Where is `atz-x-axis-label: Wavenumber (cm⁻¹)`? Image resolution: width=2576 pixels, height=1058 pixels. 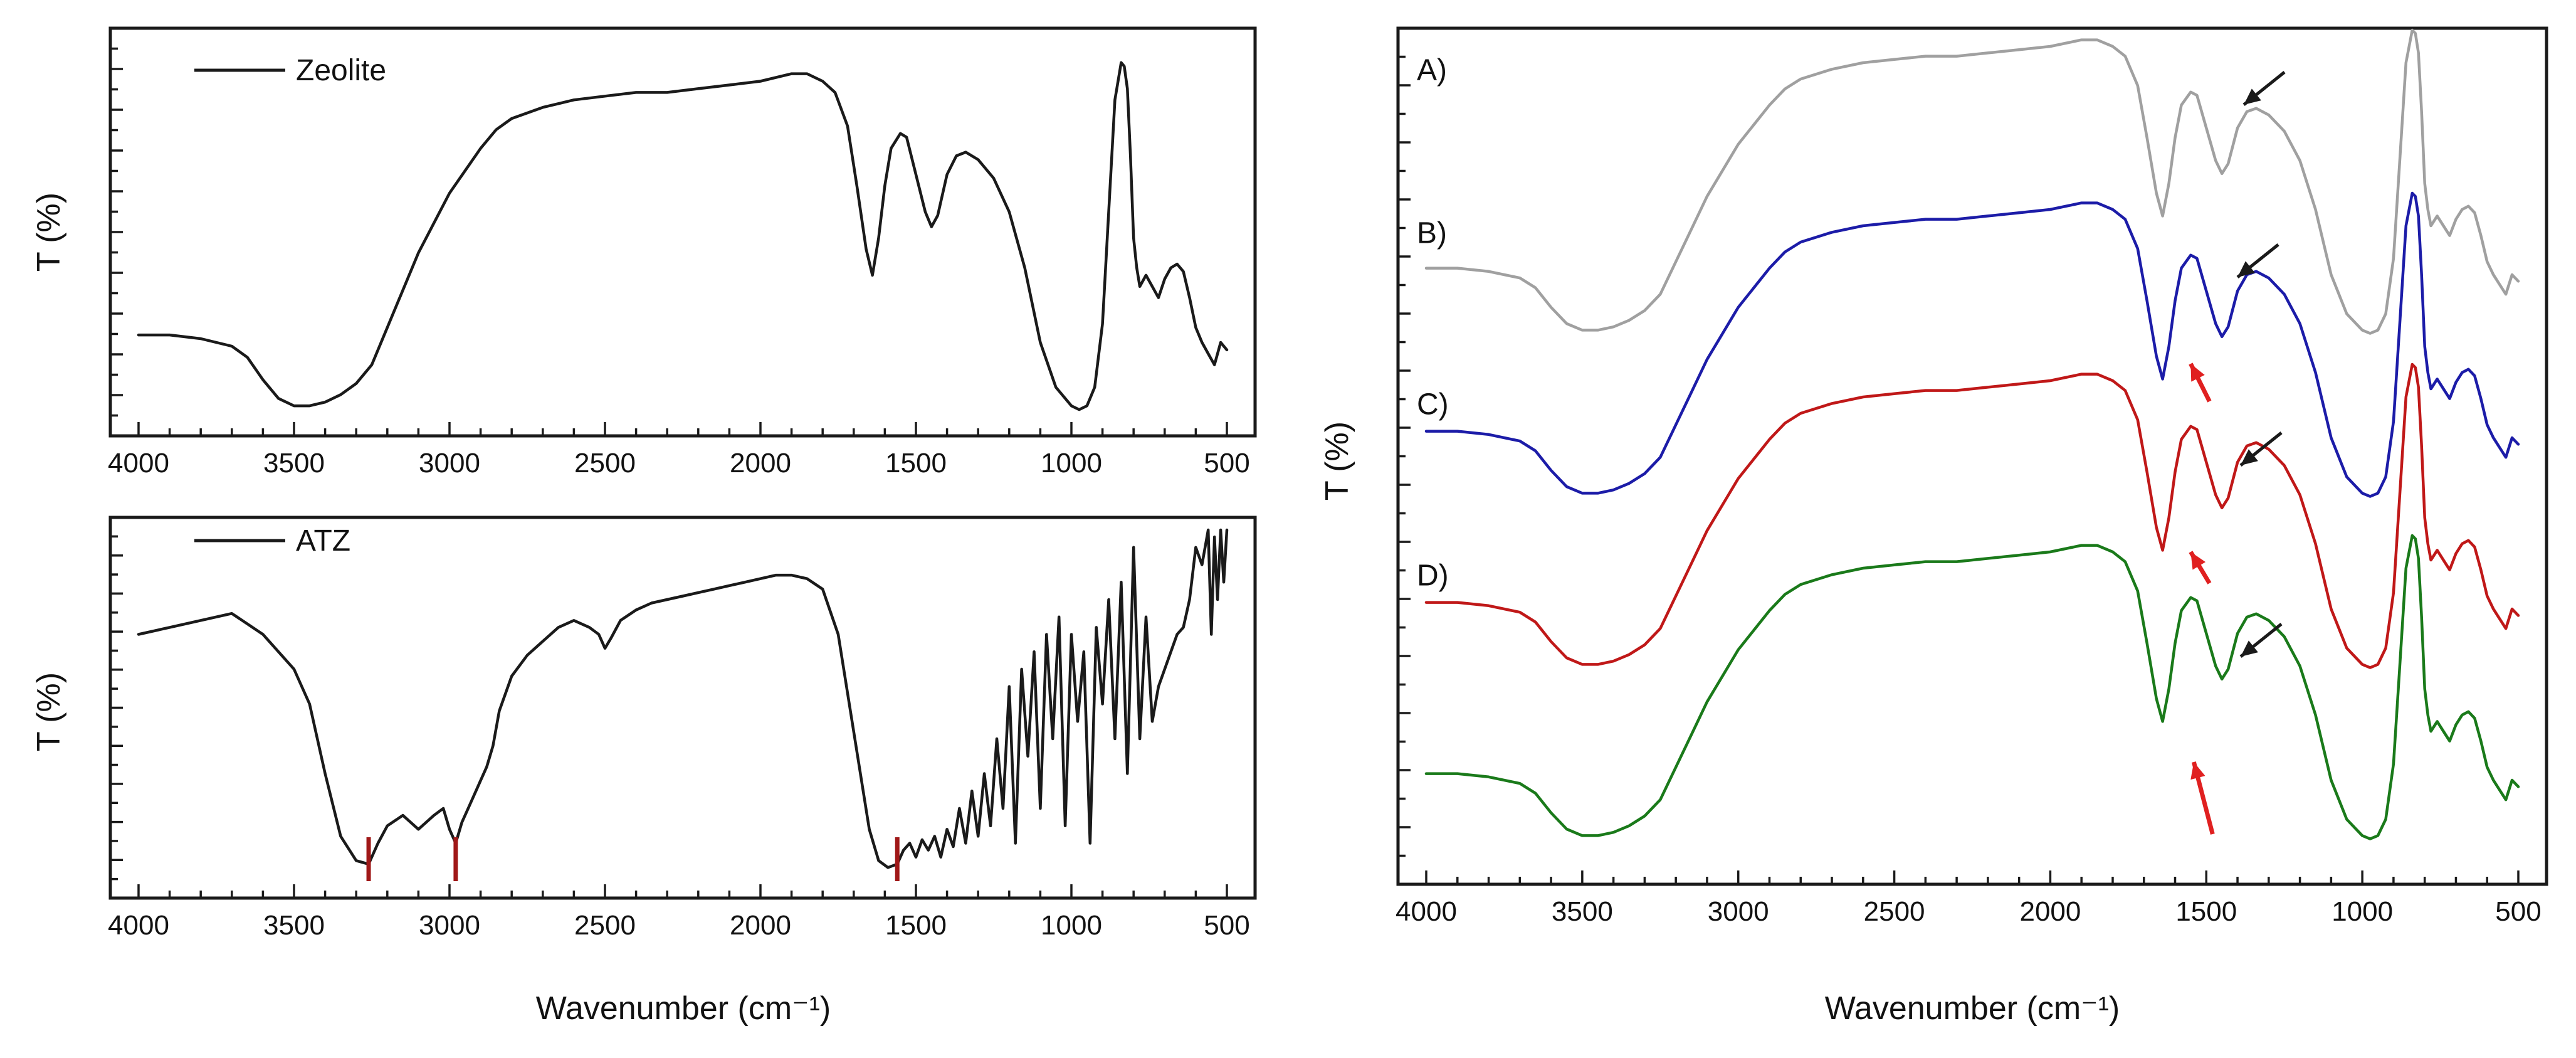 atz-x-axis-label: Wavenumber (cm⁻¹) is located at coordinates (683, 1008).